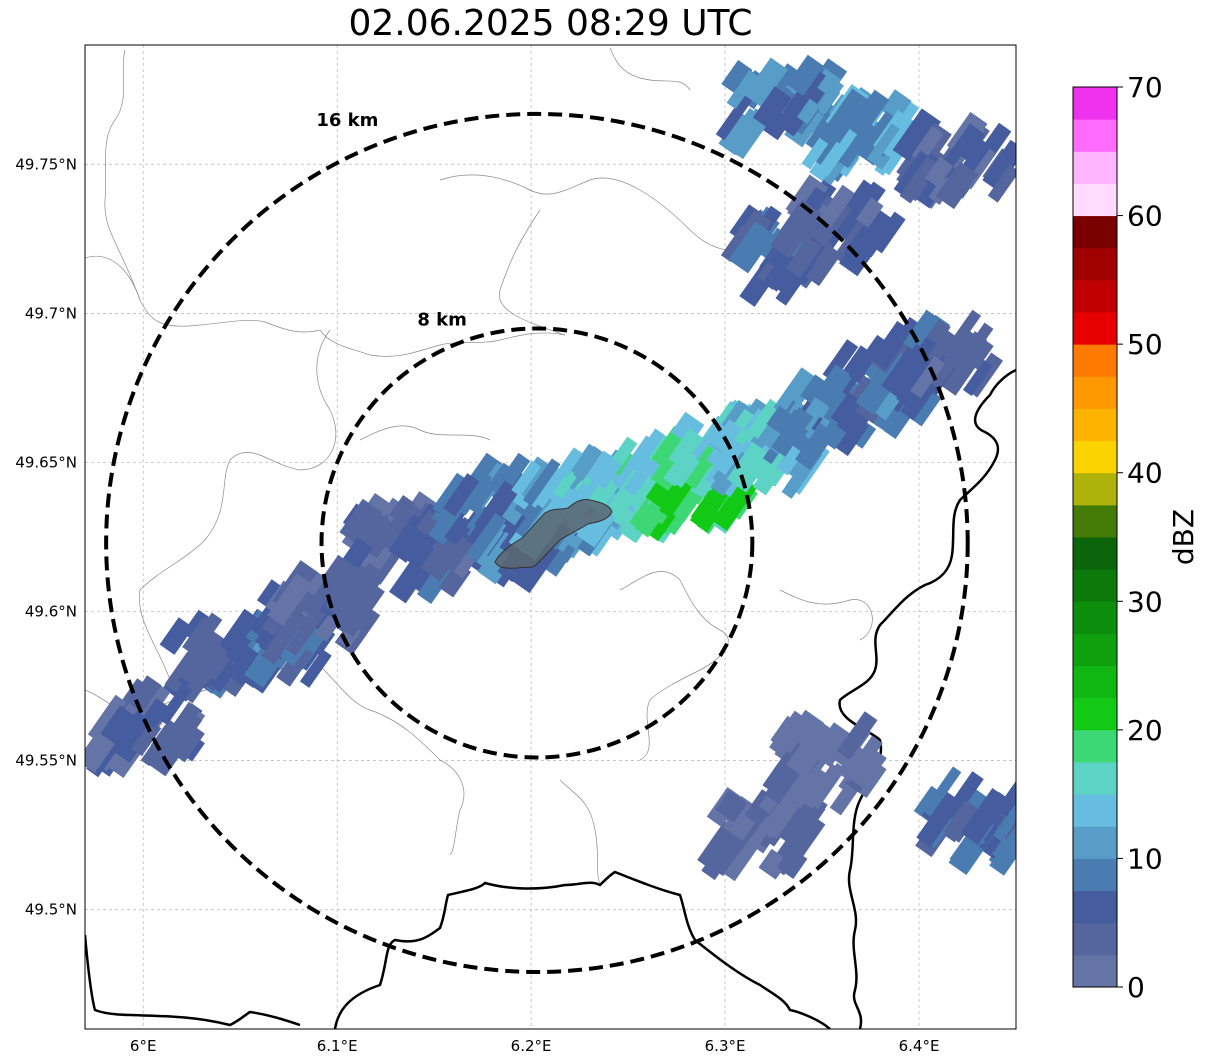 The height and width of the screenshot is (1064, 1207). I want to click on colorbar-tick-label: 60, so click(1145, 216).